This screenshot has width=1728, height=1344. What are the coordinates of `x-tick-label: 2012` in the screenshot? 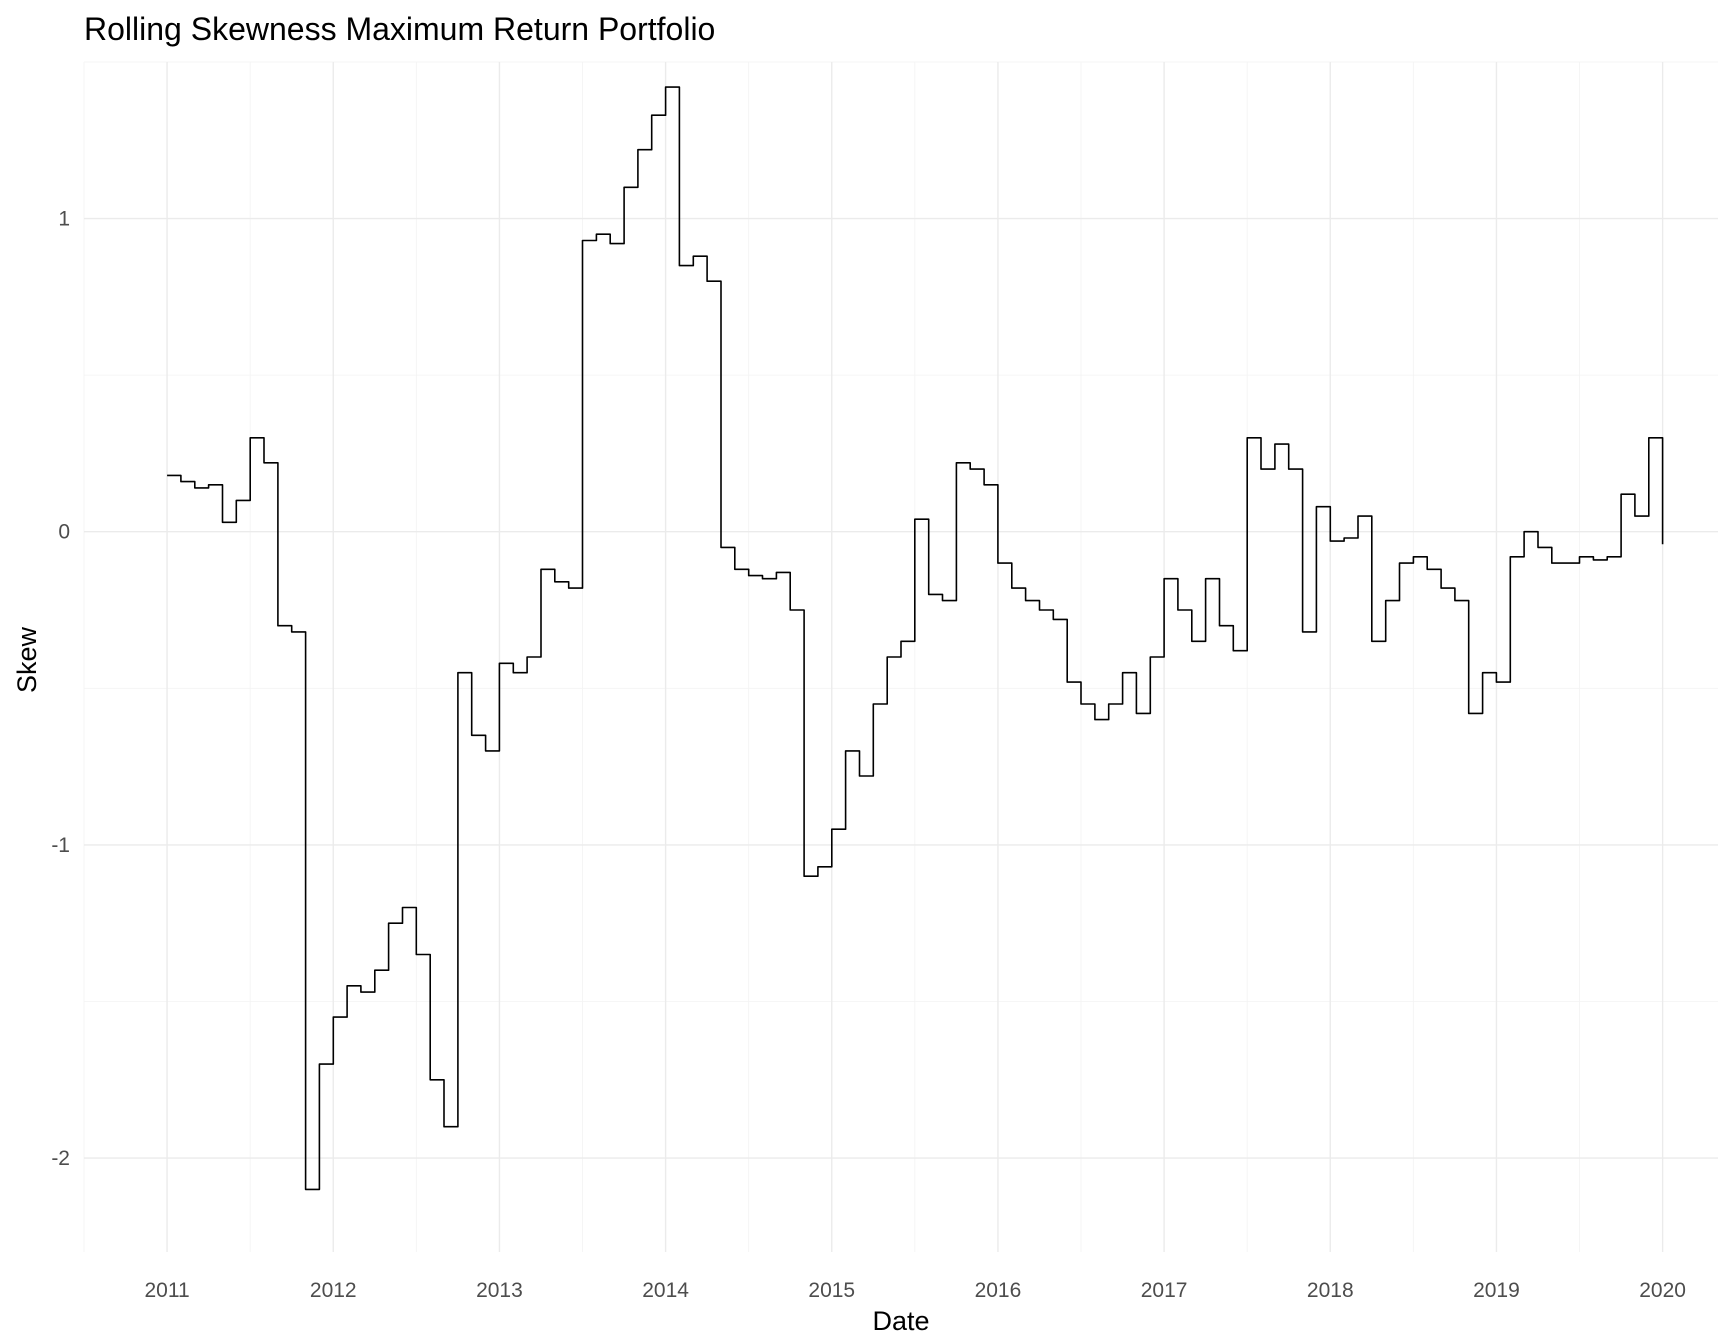 It's located at (333, 1290).